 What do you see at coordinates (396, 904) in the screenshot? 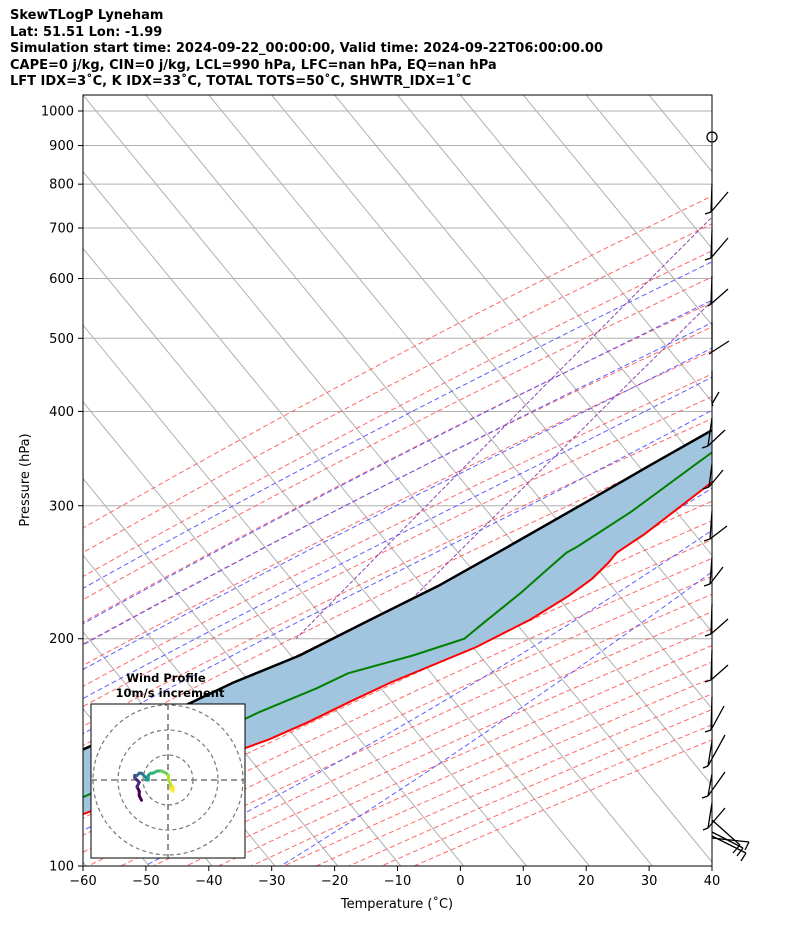
I see `x-axis-label: Temperature (˚C)` at bounding box center [396, 904].